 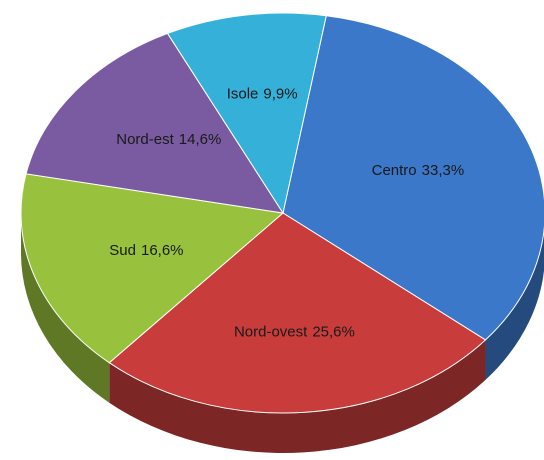 What do you see at coordinates (200, 139) in the screenshot?
I see `slice-value-label: 14,6%` at bounding box center [200, 139].